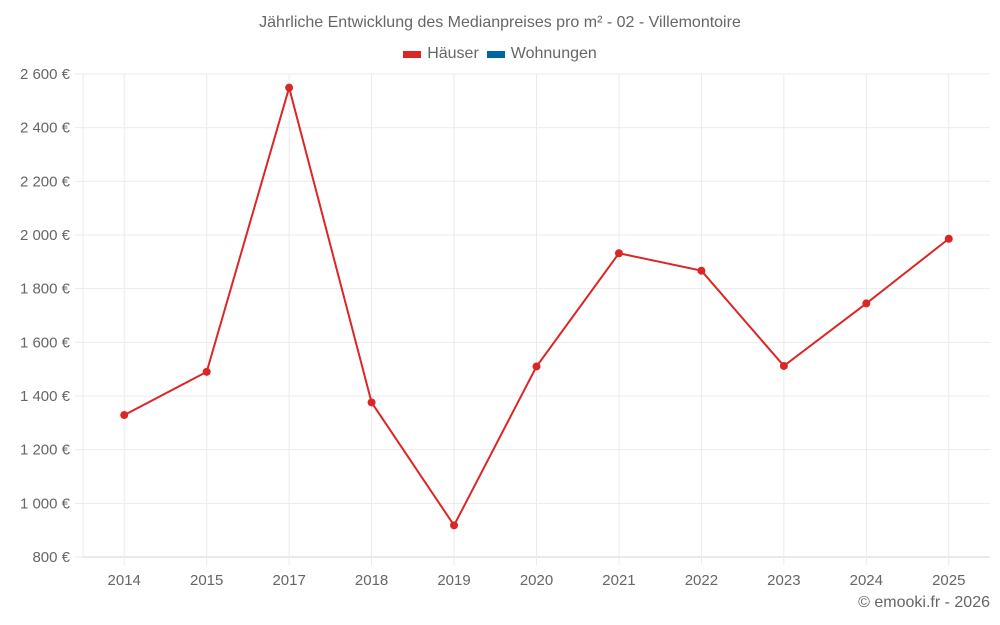 Image resolution: width=1000 pixels, height=625 pixels. What do you see at coordinates (45, 128) in the screenshot?
I see `y-tick-label: 2 400 €` at bounding box center [45, 128].